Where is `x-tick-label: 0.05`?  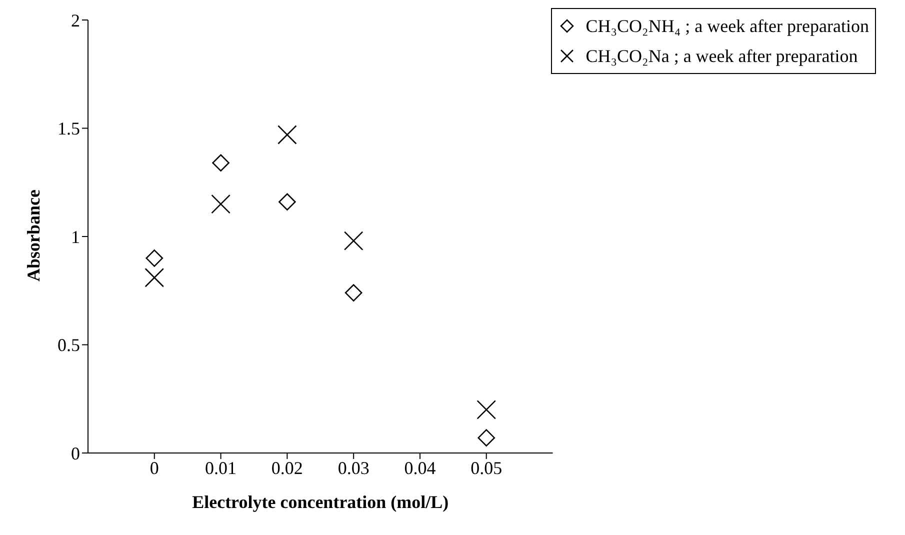
x-tick-label: 0.05 is located at coordinates (486, 468).